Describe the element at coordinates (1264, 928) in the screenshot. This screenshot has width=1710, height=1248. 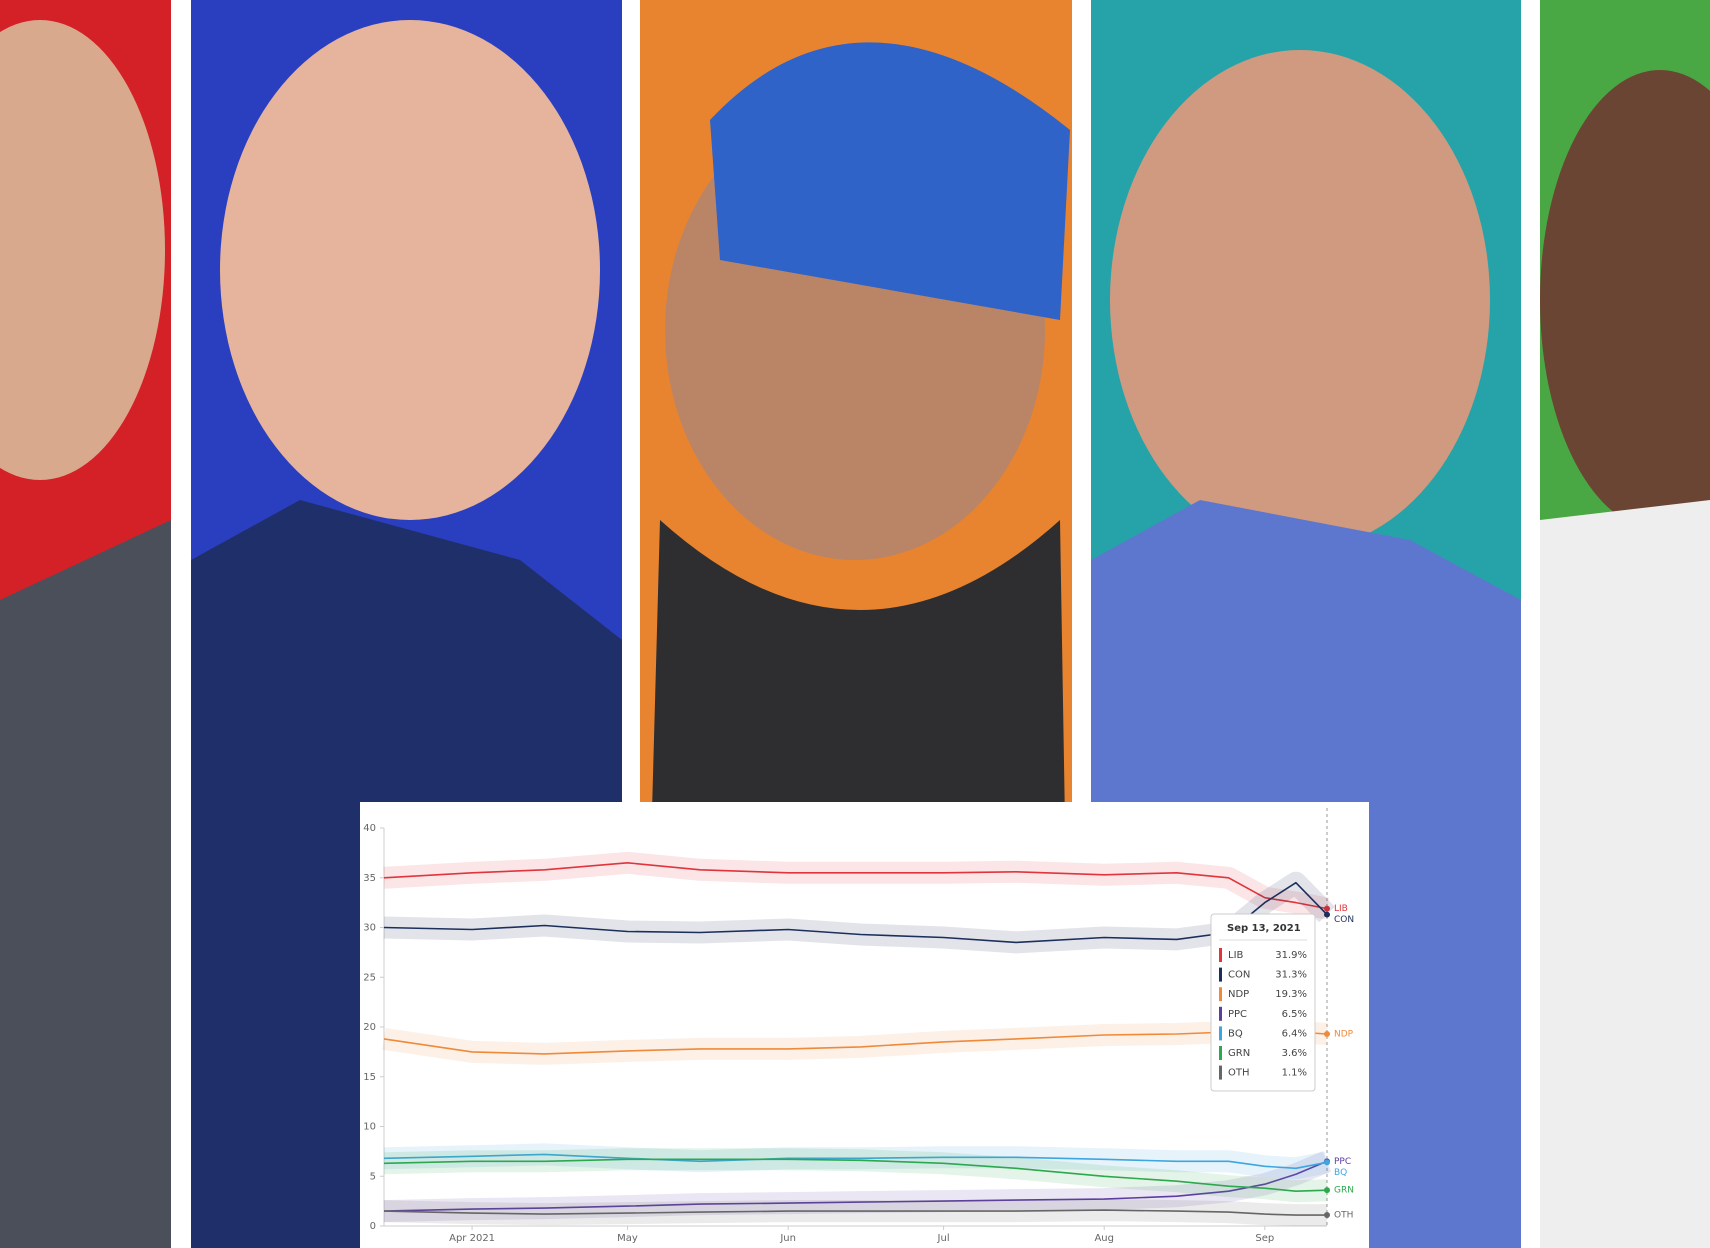
I see `tooltip-title: Sep 13, 2021` at that location.